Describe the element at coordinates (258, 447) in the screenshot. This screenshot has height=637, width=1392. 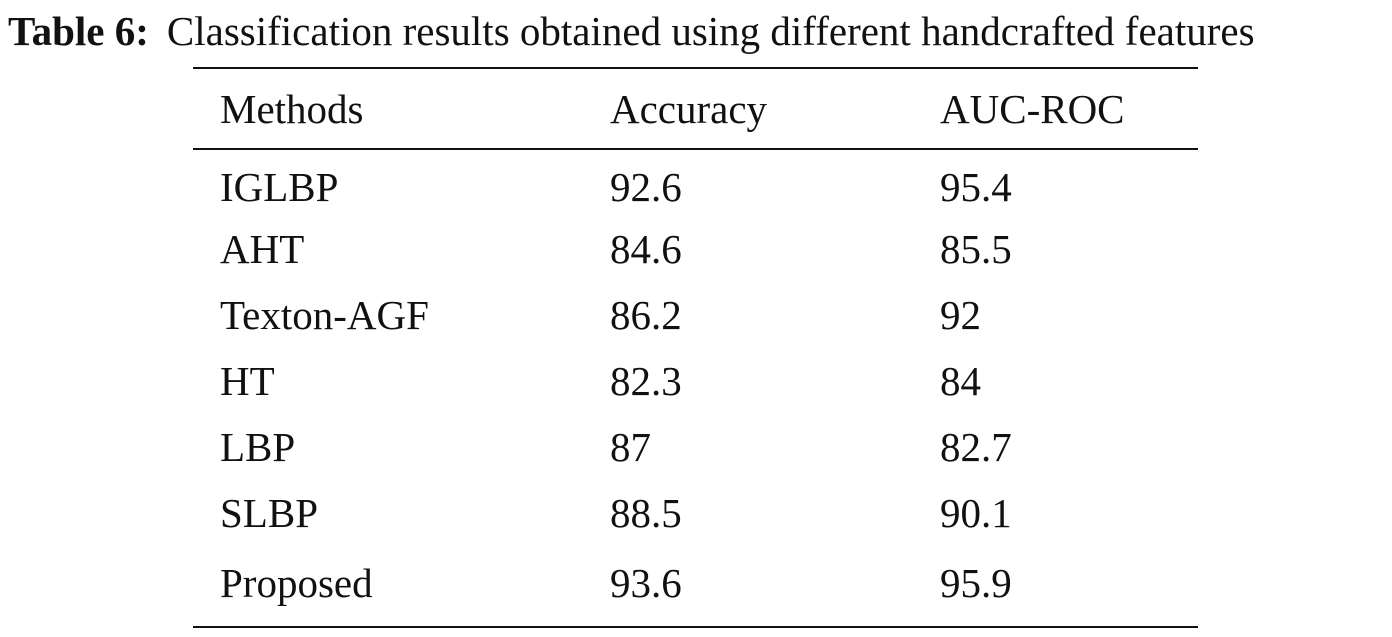
I see `cell-method: LBP` at that location.